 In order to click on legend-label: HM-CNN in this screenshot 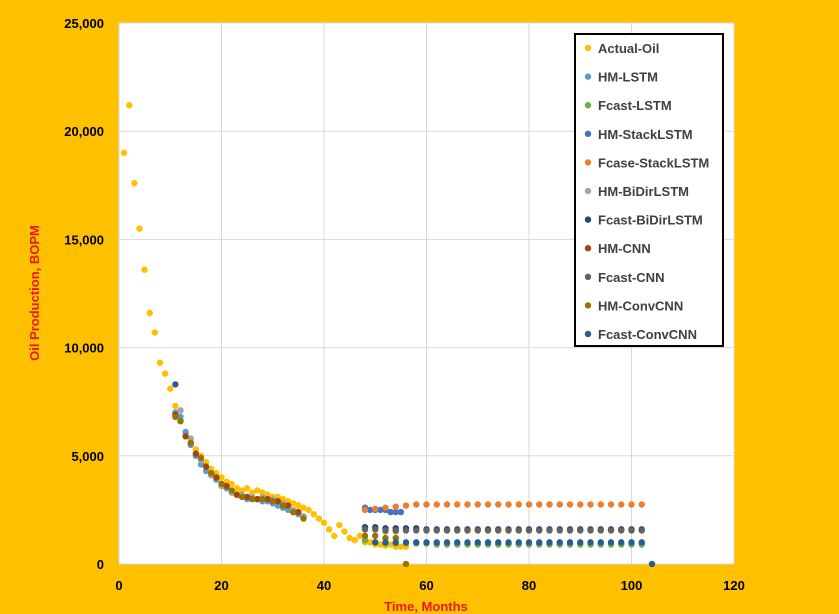, I will do `click(624, 248)`.